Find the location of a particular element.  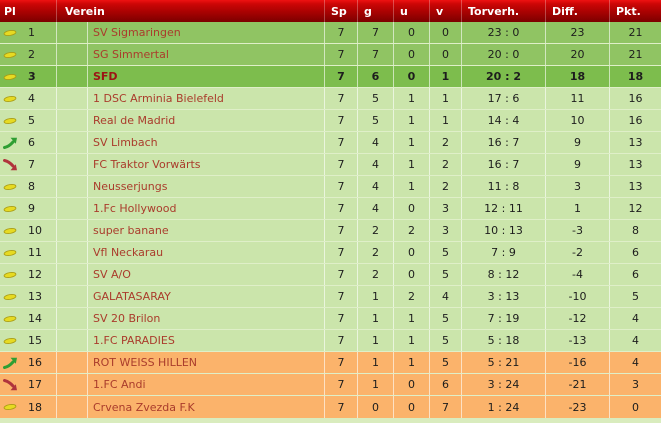

club-cell: SG Simmertal is located at coordinates (206, 54).